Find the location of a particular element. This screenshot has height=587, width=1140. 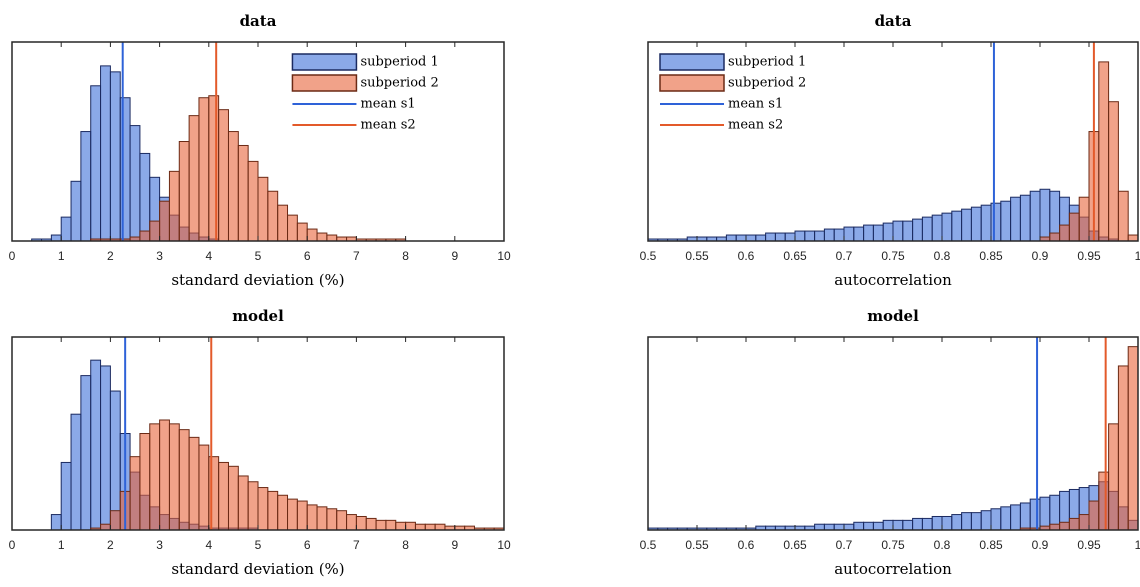

x-tick-label: 0.65 is located at coordinates (795, 545).